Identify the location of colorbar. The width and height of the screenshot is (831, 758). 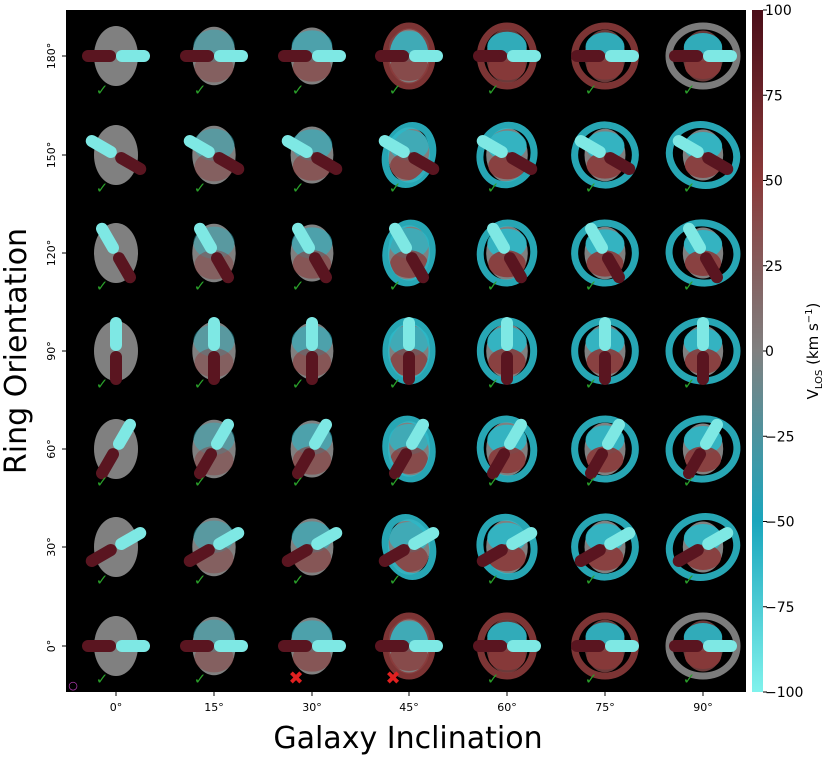
(757, 351).